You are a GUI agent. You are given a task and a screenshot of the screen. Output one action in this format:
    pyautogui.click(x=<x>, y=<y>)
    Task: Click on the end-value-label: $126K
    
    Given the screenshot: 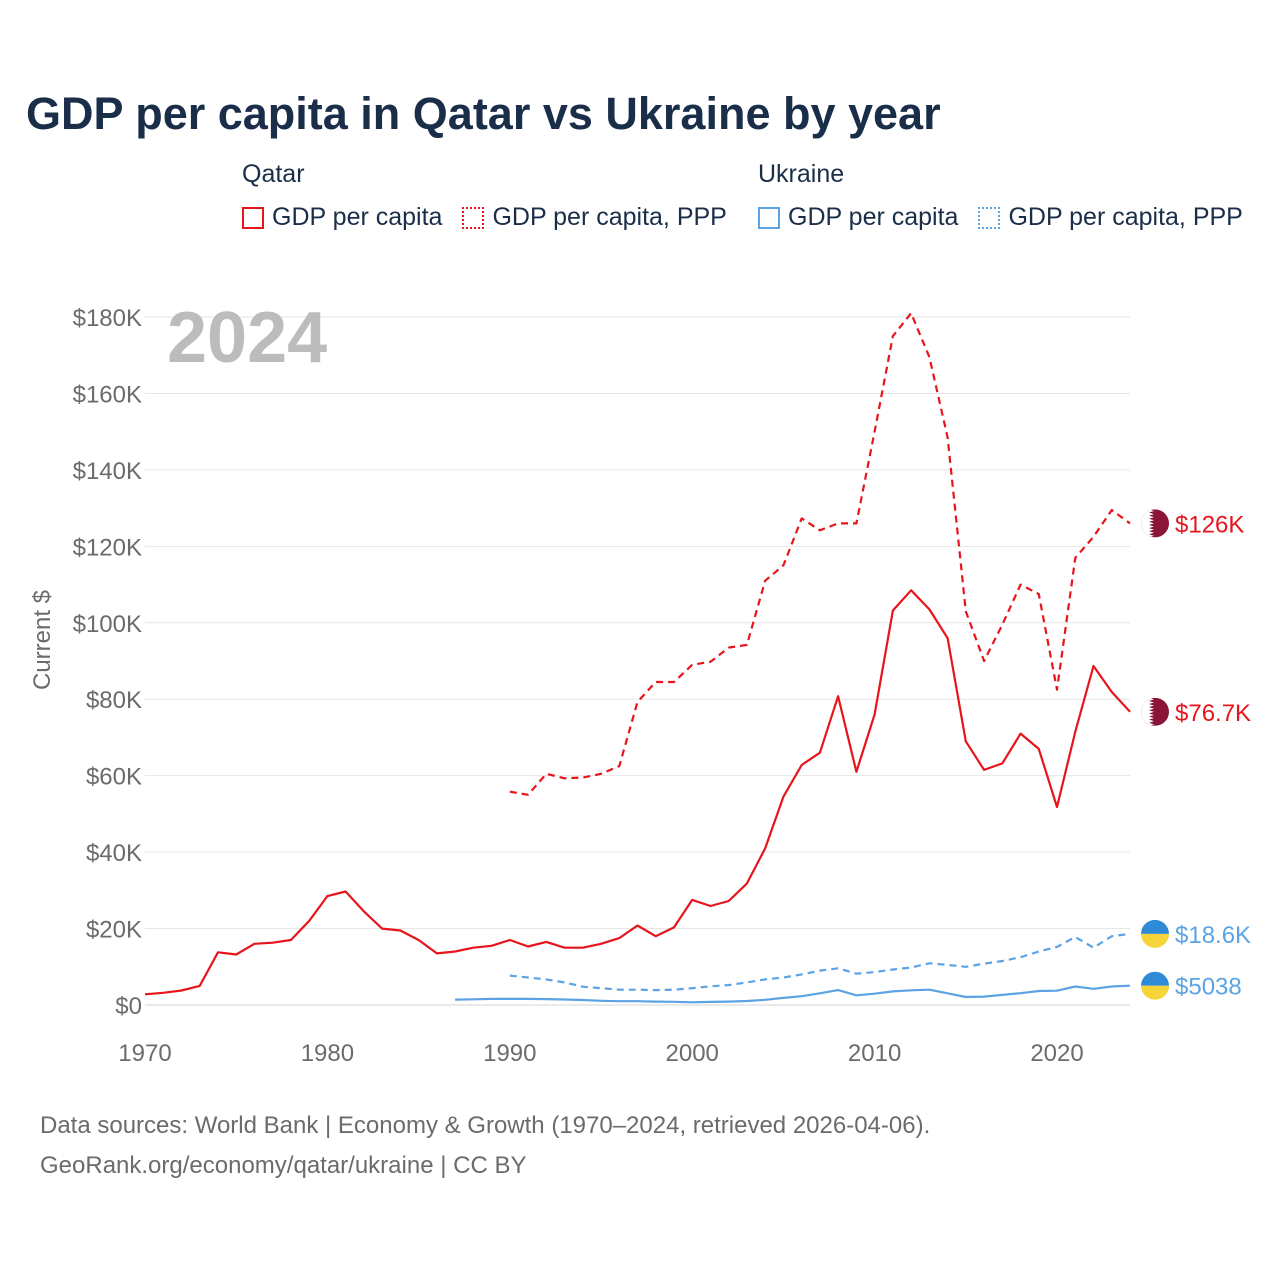 What is the action you would take?
    pyautogui.click(x=1209, y=524)
    